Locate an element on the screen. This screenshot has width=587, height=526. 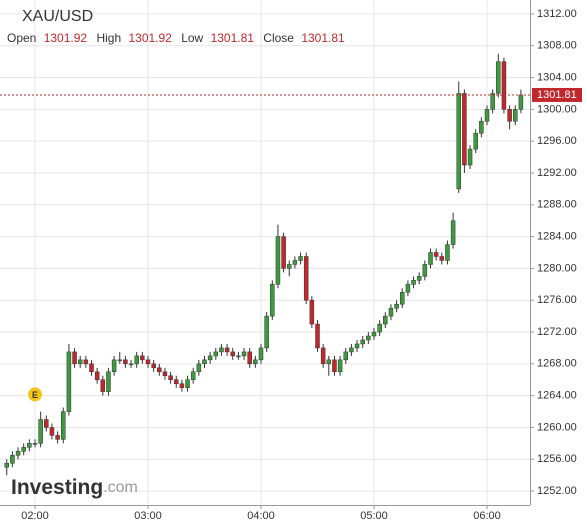
y-tick-label: 1300.00 is located at coordinates (557, 109).